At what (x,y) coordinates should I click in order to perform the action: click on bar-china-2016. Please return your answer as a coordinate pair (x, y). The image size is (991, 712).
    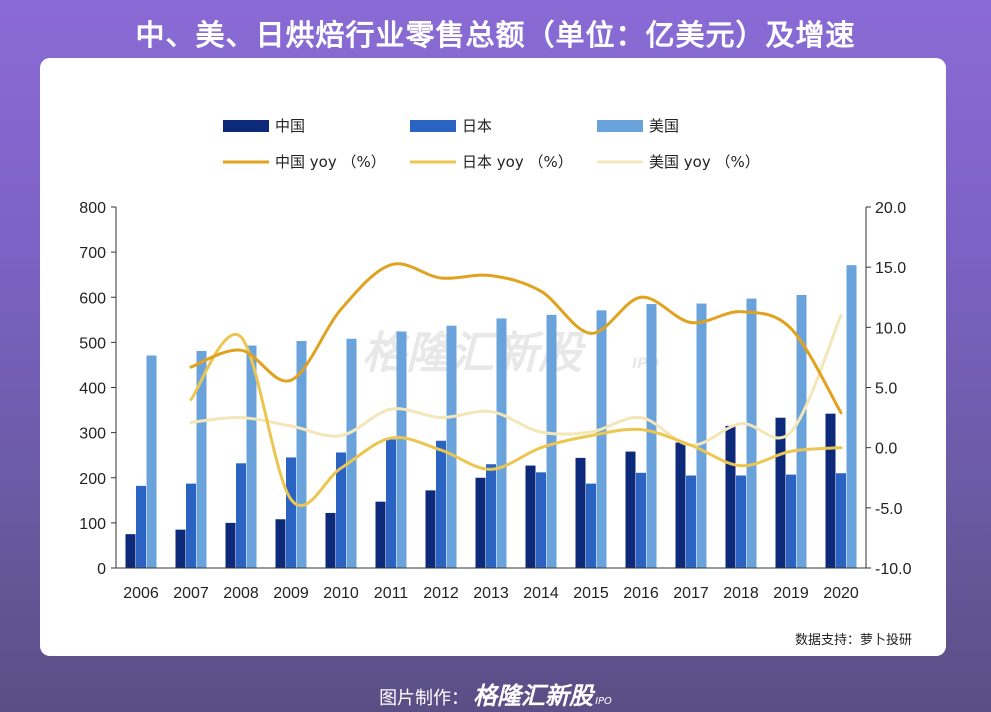
    Looking at the image, I should click on (630, 509).